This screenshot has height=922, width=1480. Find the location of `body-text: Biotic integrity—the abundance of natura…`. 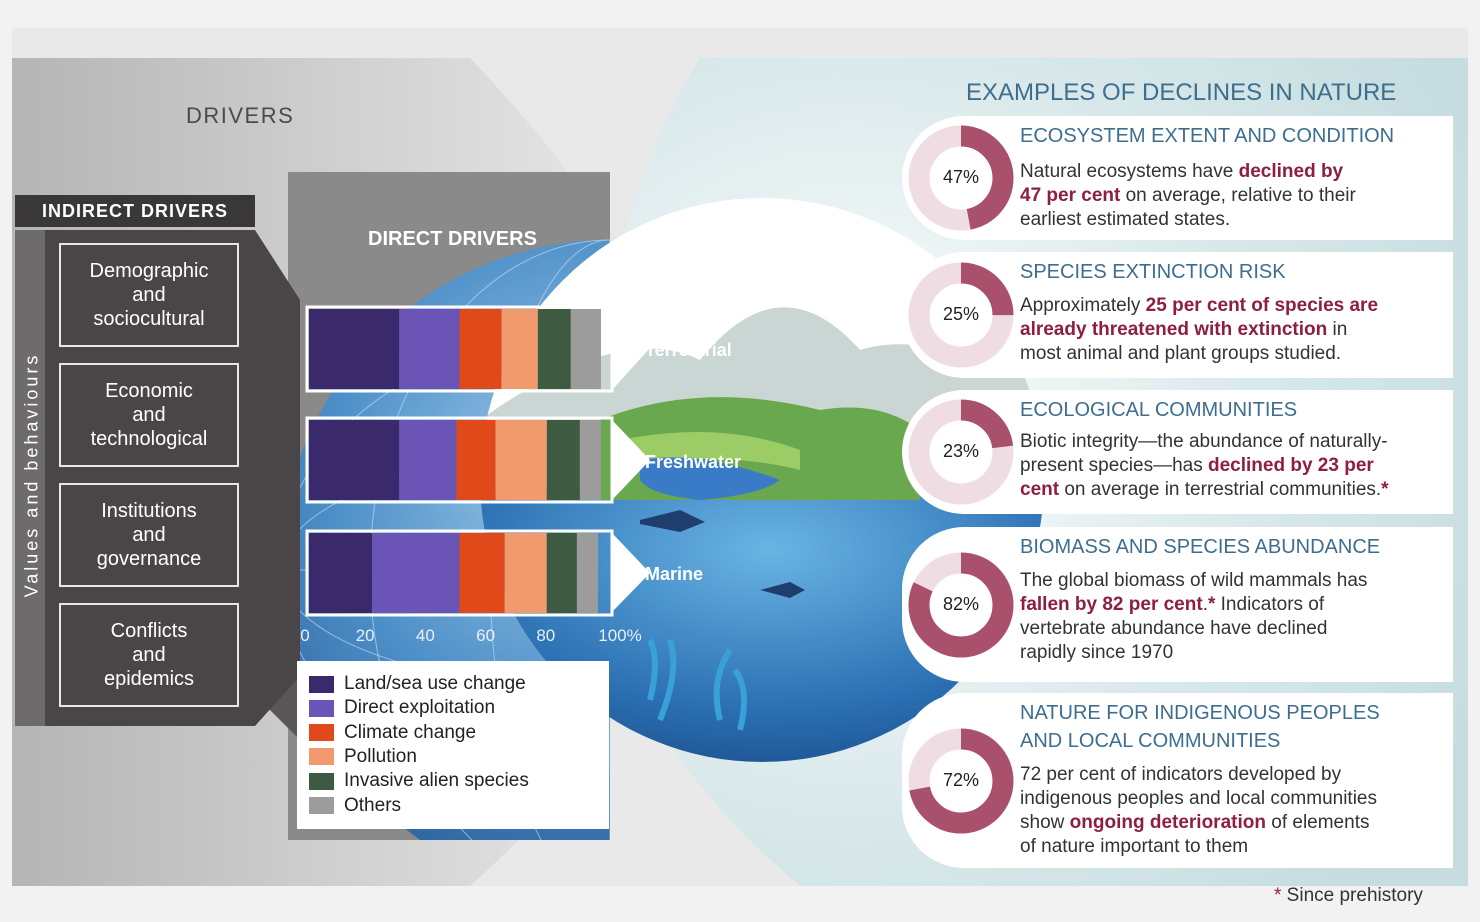

body-text: Biotic integrity—the abundance of natura… is located at coordinates (1204, 441).